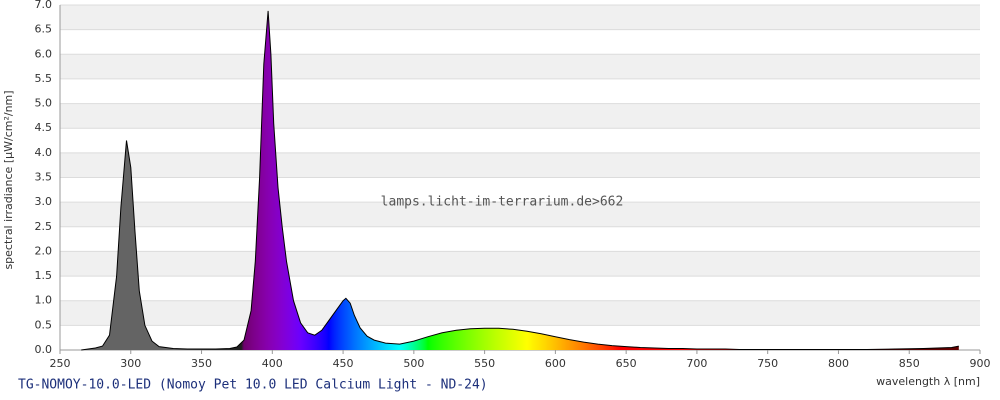  I want to click on x-tick-label: 250, so click(60, 363).